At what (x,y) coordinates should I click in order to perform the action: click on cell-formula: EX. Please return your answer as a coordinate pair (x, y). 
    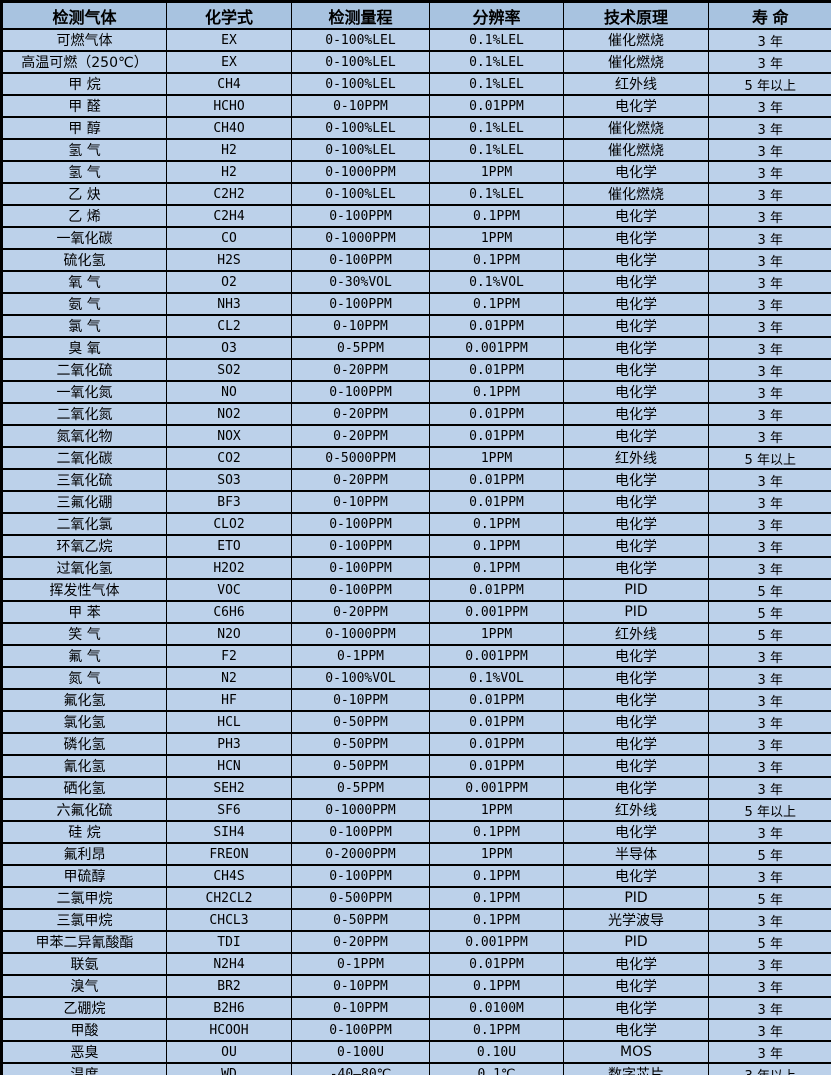
    Looking at the image, I should click on (229, 62).